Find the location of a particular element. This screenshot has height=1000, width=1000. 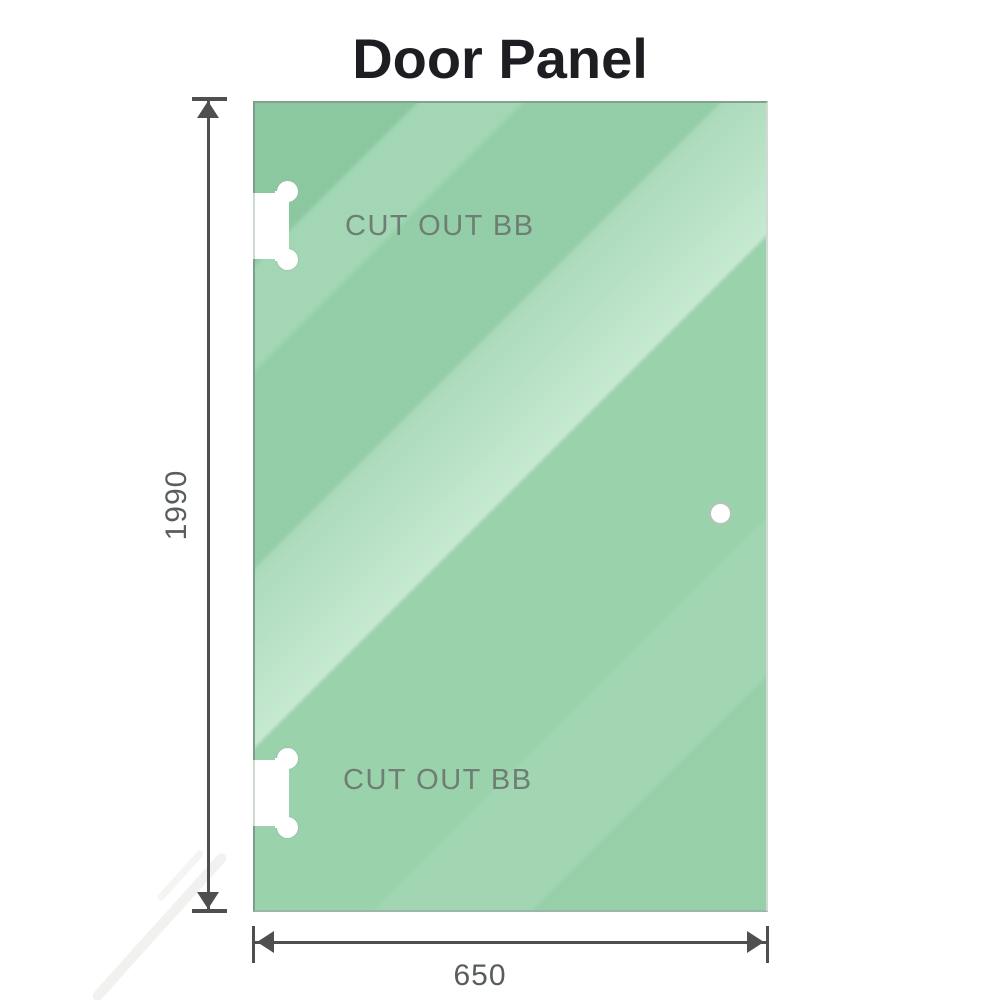

height-dimension-line is located at coordinates (208, 505).